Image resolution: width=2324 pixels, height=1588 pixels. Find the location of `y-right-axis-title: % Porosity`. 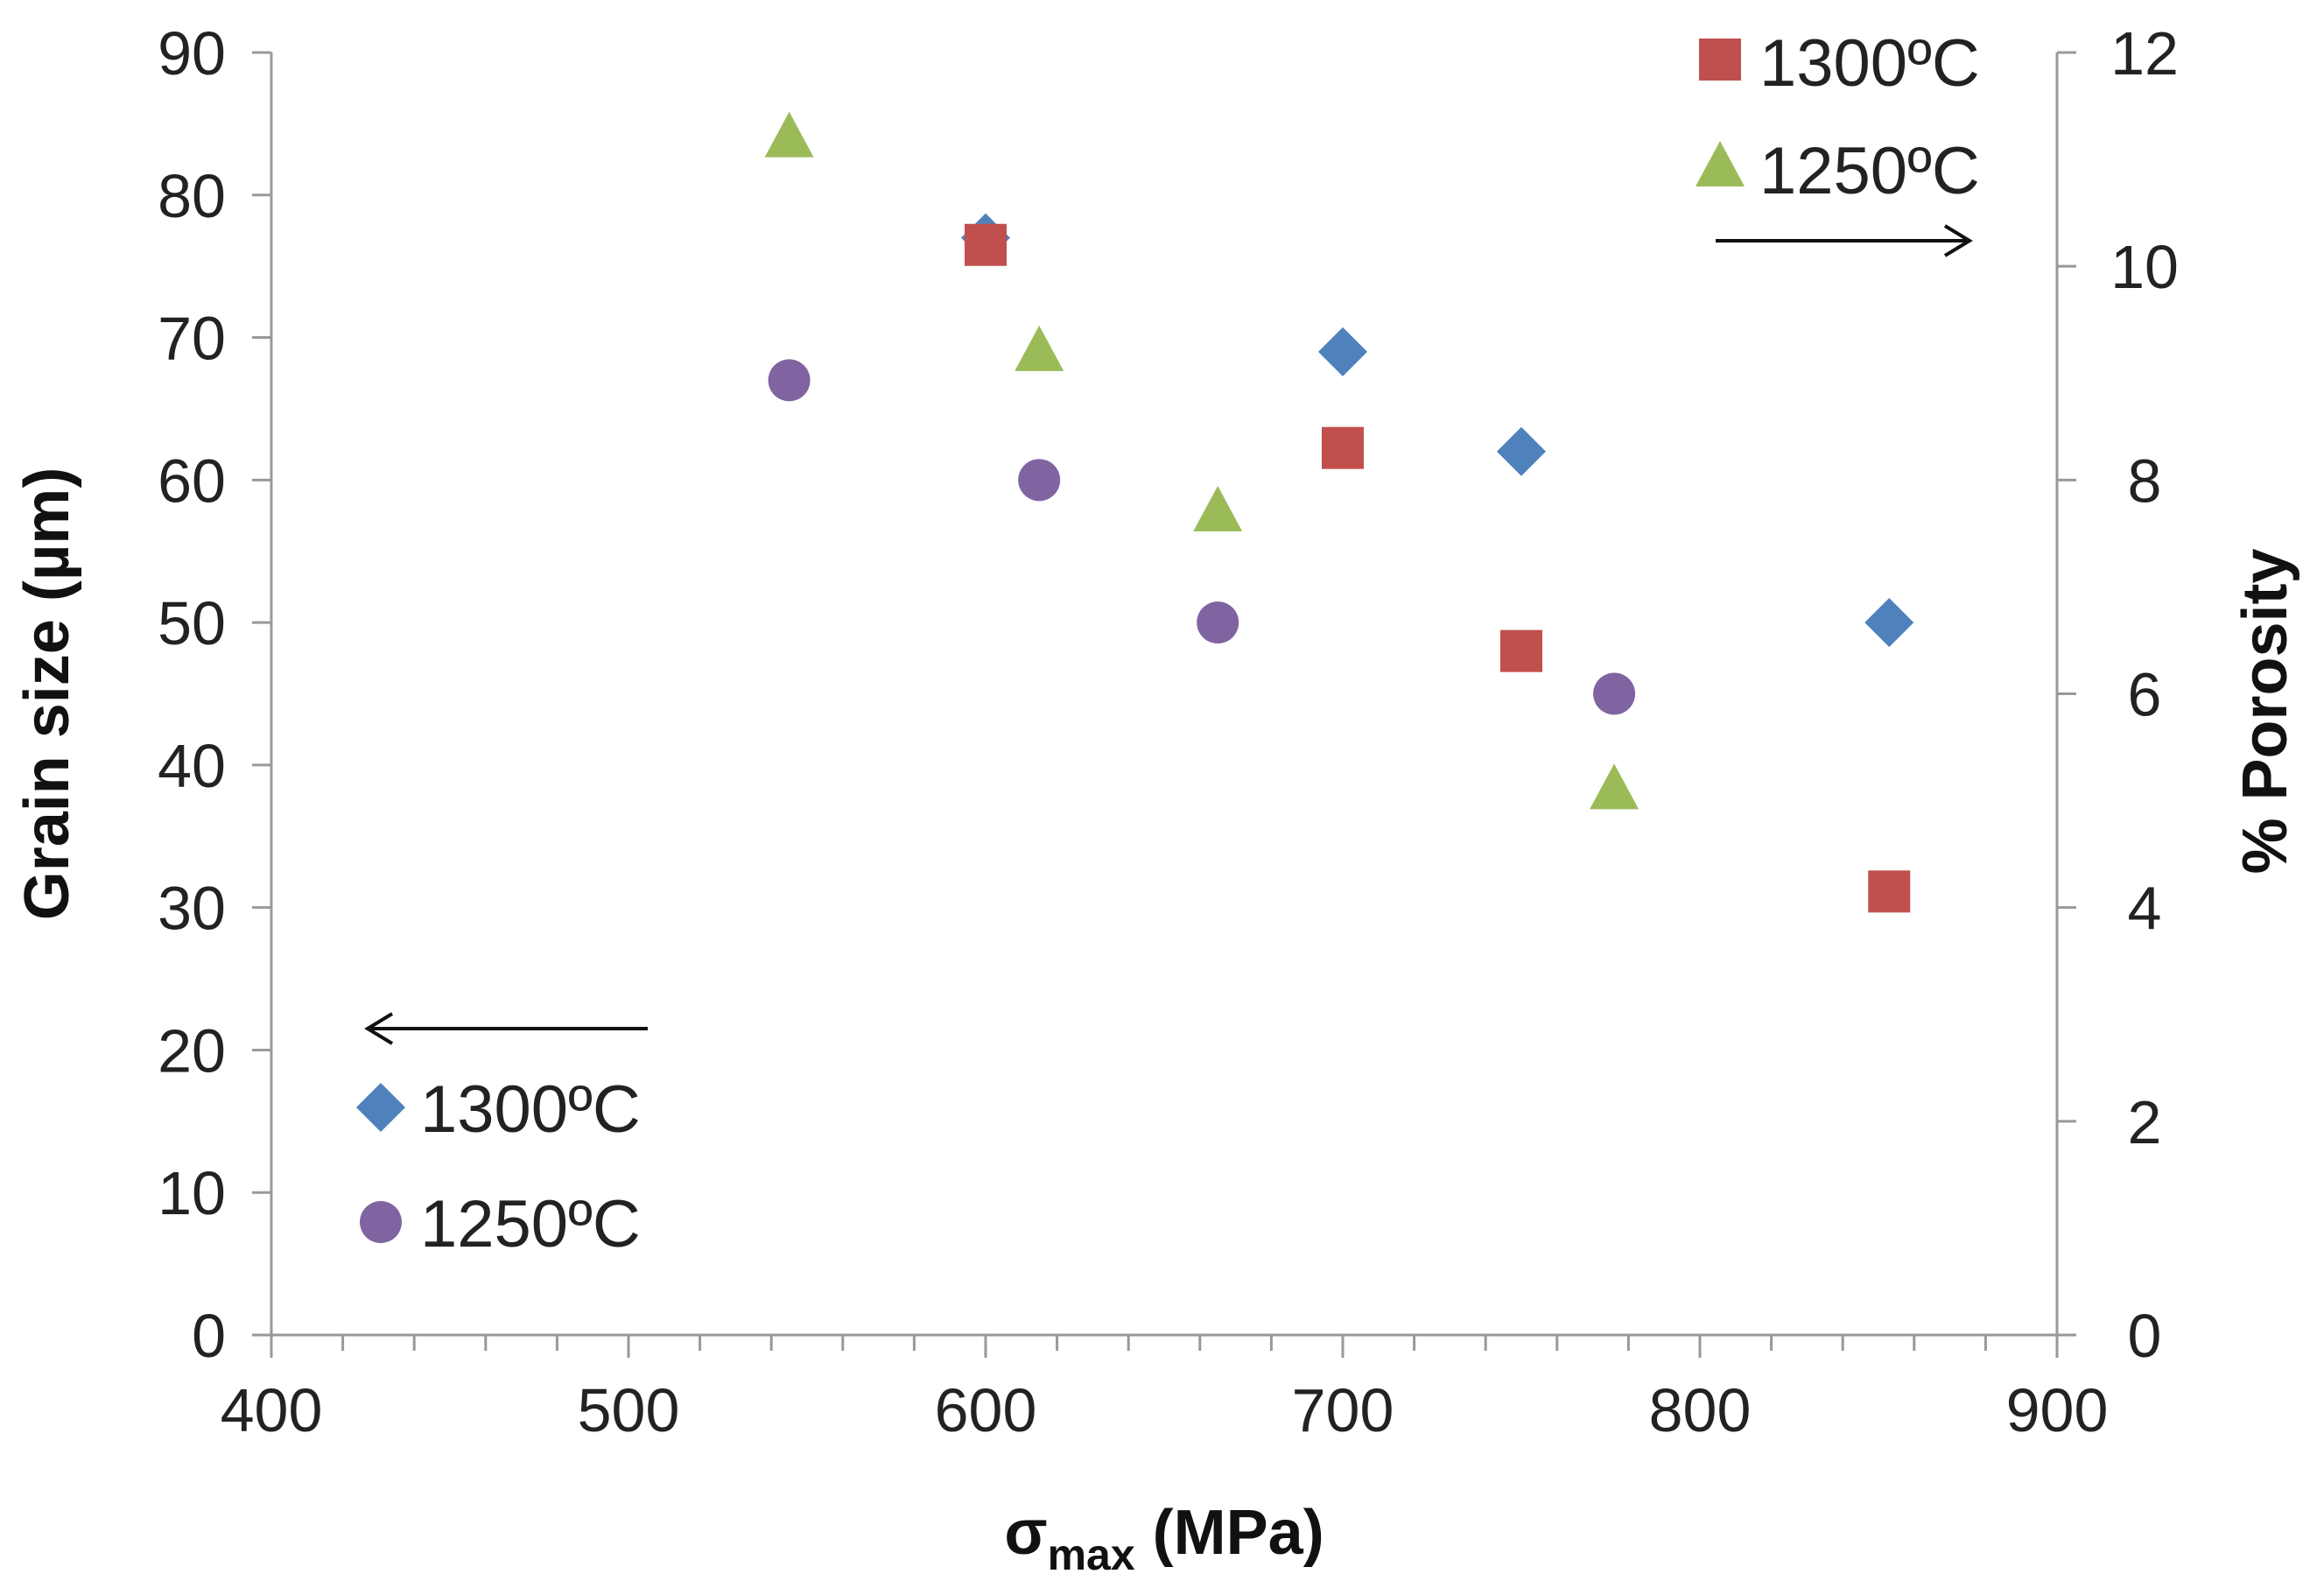

y-right-axis-title: % Porosity is located at coordinates (2265, 711).